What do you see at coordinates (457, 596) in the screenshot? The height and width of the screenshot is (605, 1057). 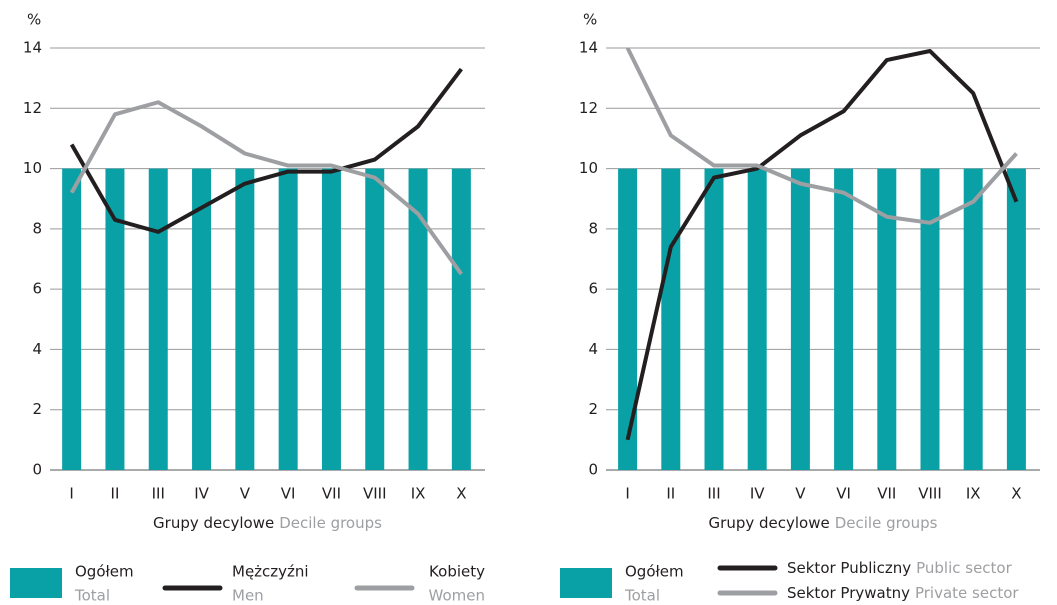 I see `legend-label-en: Women` at bounding box center [457, 596].